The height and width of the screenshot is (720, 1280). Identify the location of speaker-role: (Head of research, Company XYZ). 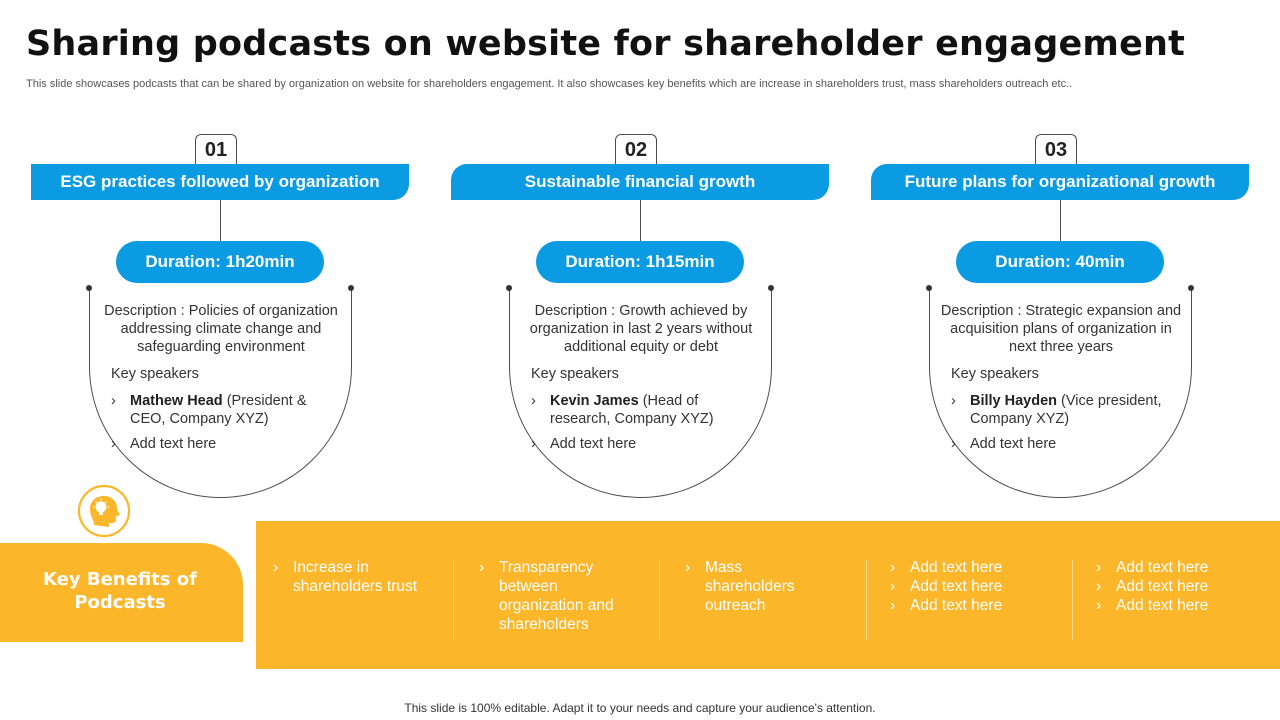
(632, 410).